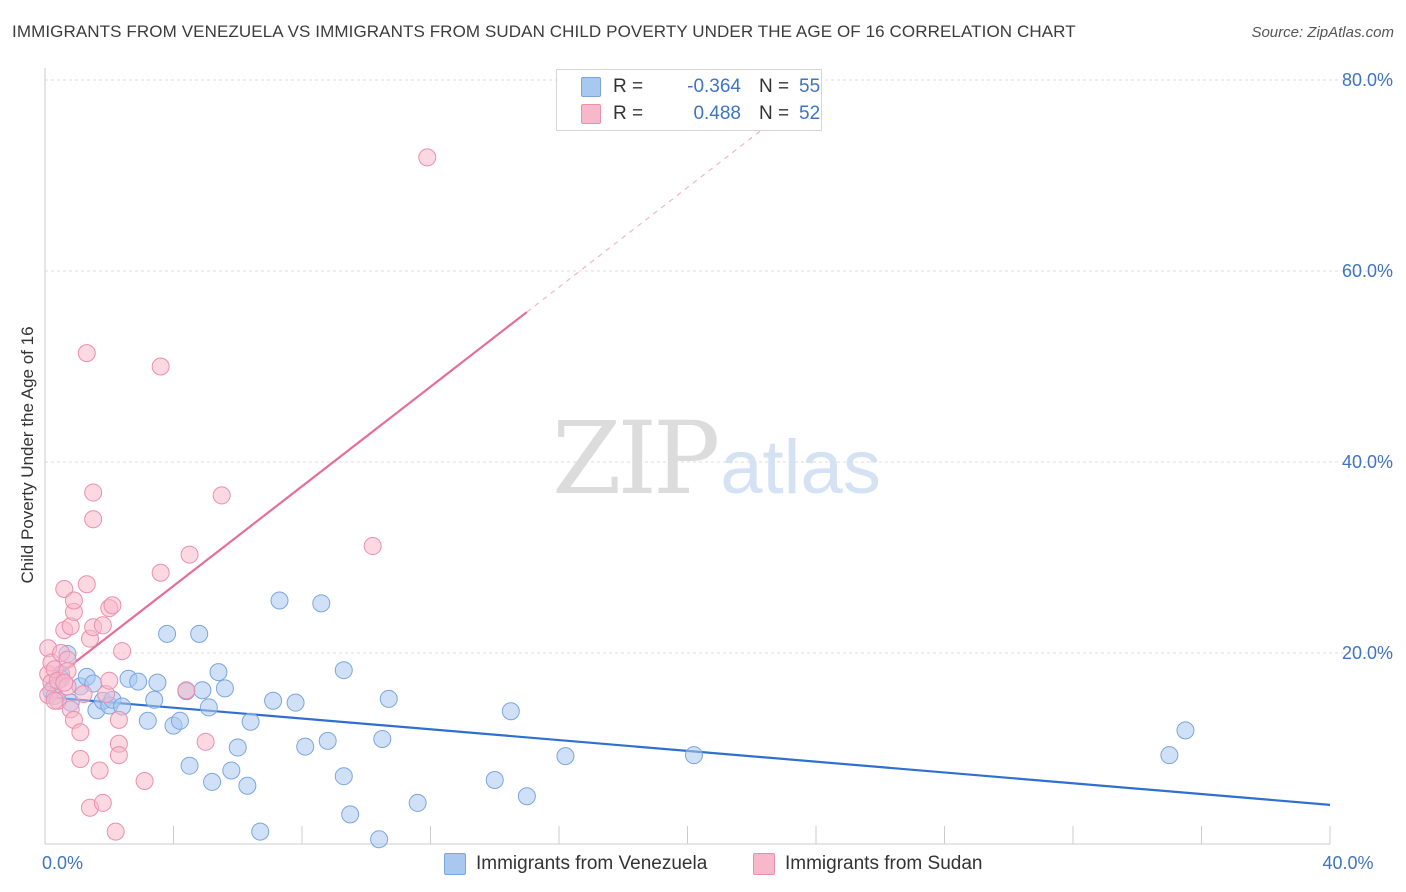 The width and height of the screenshot is (1406, 892). I want to click on legend-label-sudan: Immigrants from Sudan, so click(884, 863).